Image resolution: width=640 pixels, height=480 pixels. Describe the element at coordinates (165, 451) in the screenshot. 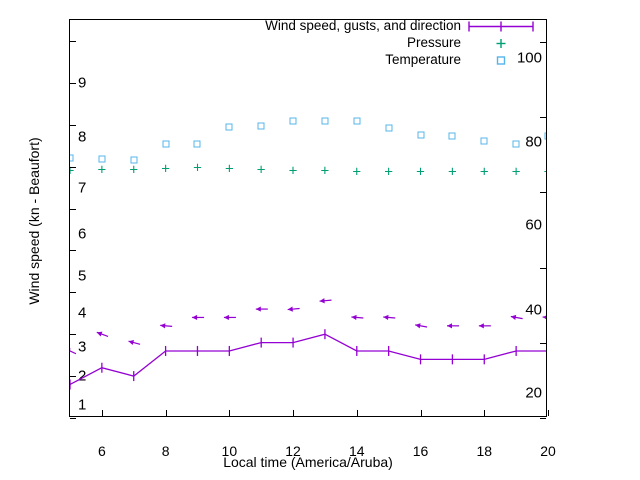

I see `x-axis-tick-label: 8` at that location.